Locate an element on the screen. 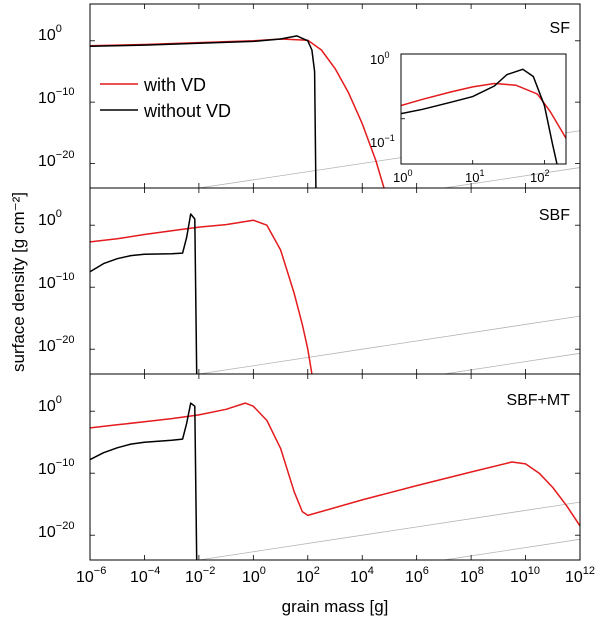 This screenshot has width=600, height=620. x-tick-label: 10² is located at coordinates (308, 575).